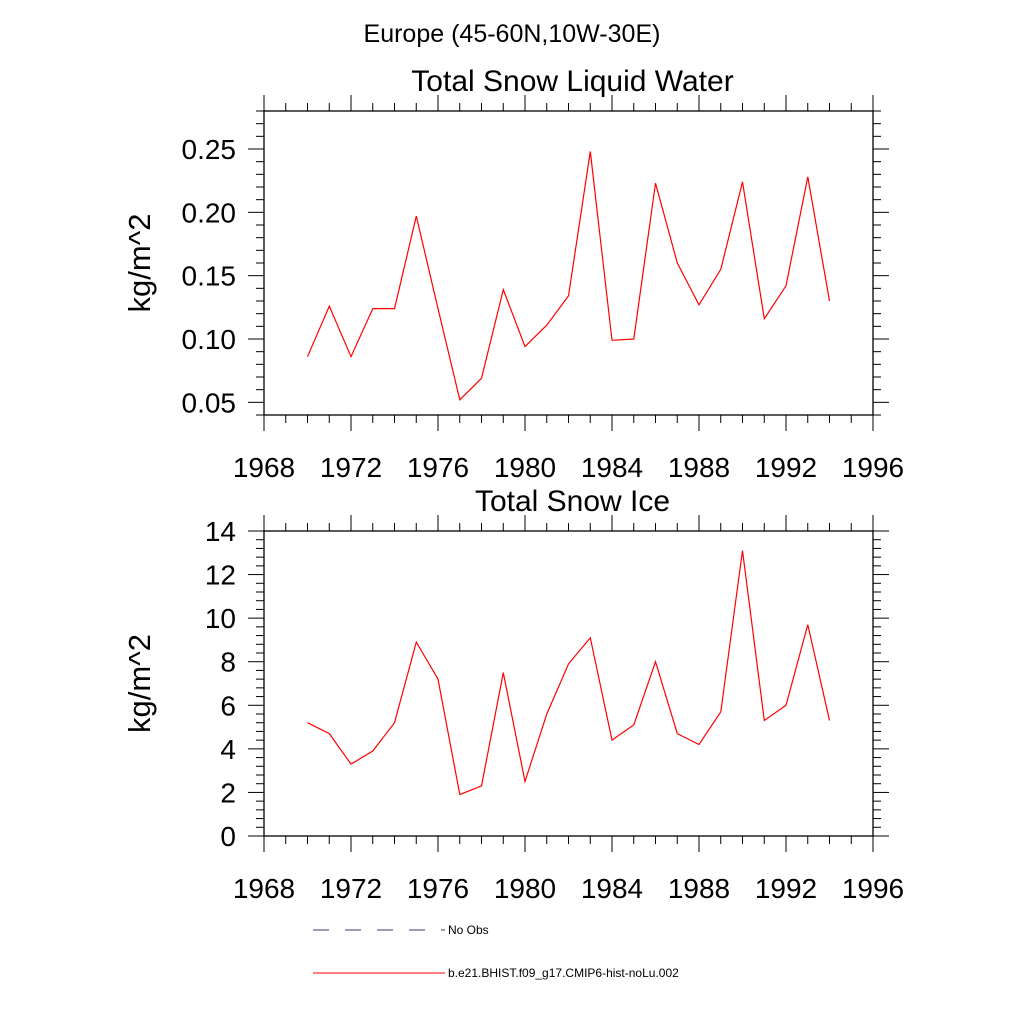 The image size is (1024, 1024). Describe the element at coordinates (228, 749) in the screenshot. I see `y-tick-label: 4` at that location.